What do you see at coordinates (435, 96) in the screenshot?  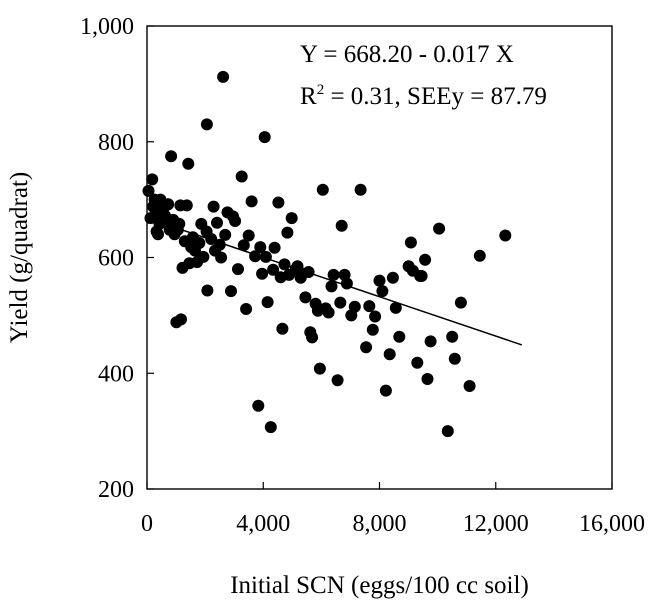 I see `r-squared-value: = 0.31, SEEy = 87.79` at bounding box center [435, 96].